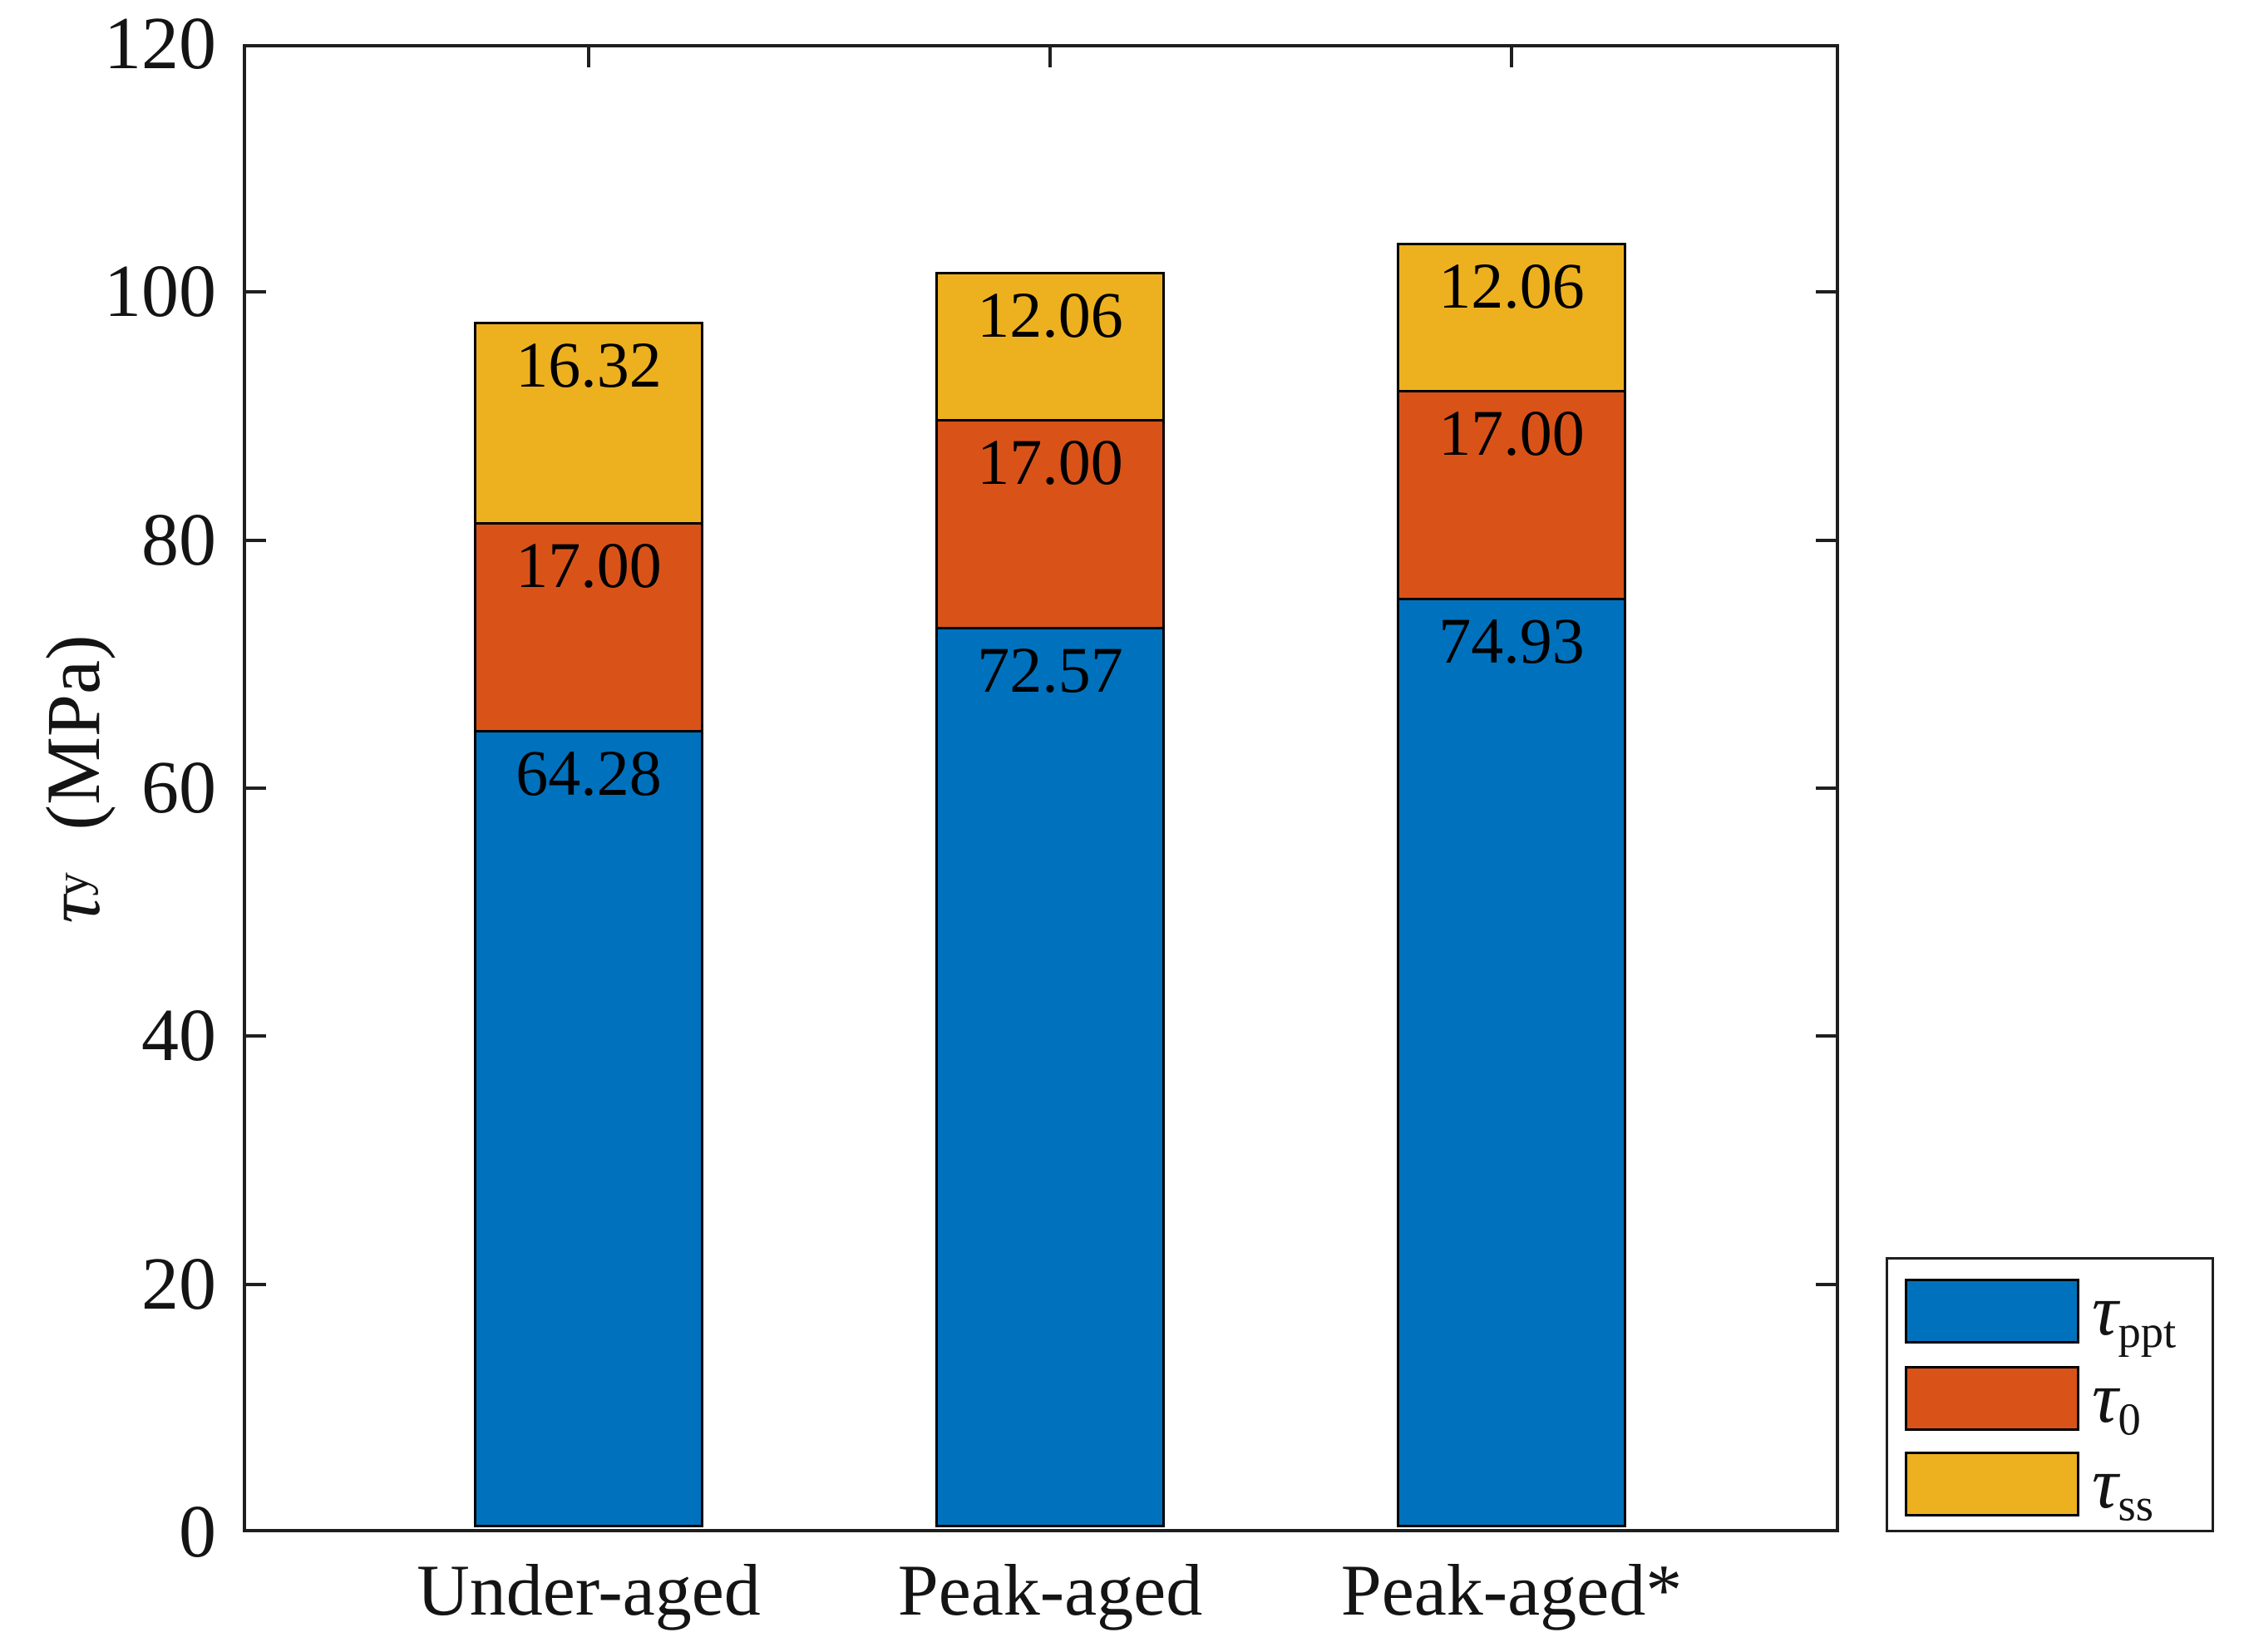  I want to click on y-tick-label: 100, so click(160, 292).